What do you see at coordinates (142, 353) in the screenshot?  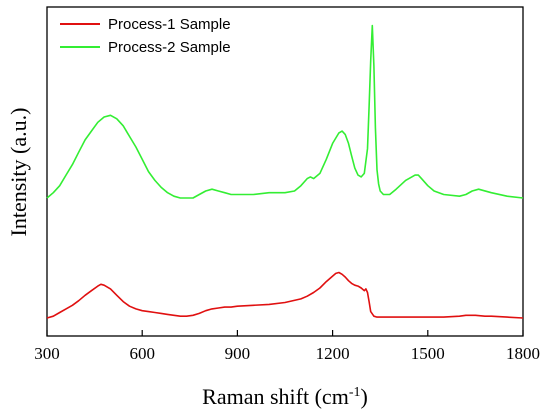 I see `x-tick-label: 600` at bounding box center [142, 353].